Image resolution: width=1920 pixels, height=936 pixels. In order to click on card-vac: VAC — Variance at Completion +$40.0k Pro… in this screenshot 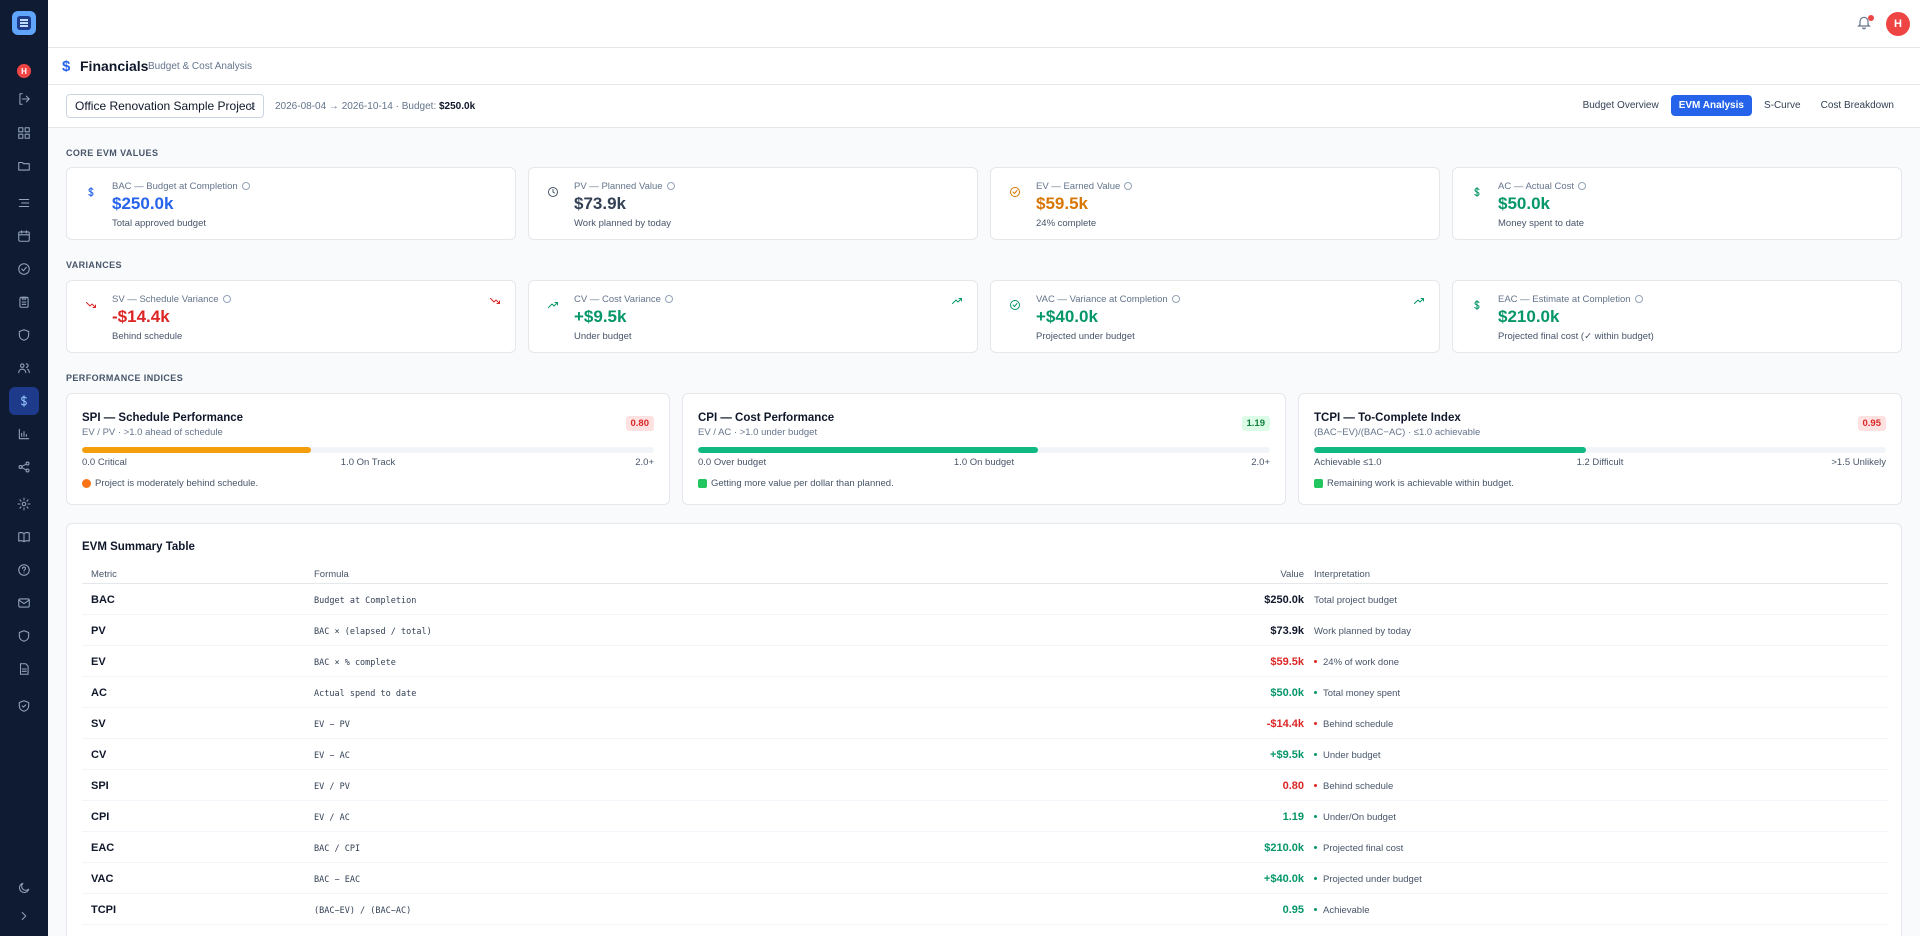, I will do `click(1215, 316)`.